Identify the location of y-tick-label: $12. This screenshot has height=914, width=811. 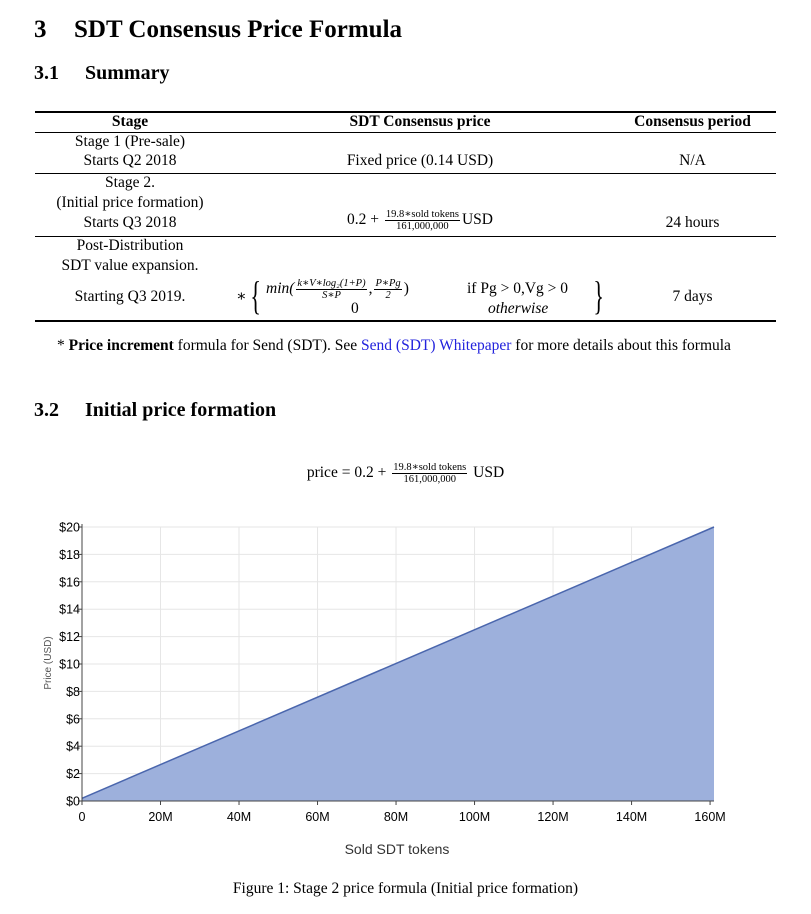
(69, 637).